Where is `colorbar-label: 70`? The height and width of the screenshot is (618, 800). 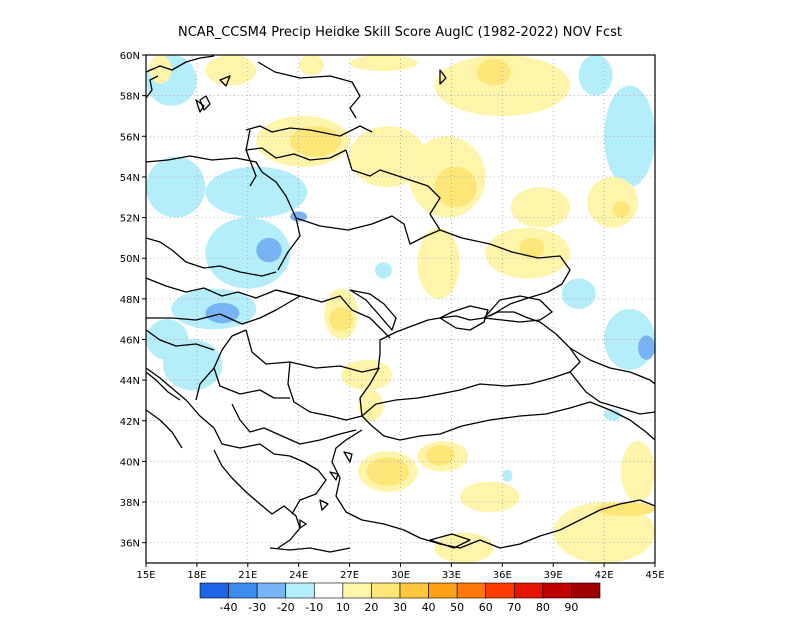 colorbar-label: 70 is located at coordinates (514, 607).